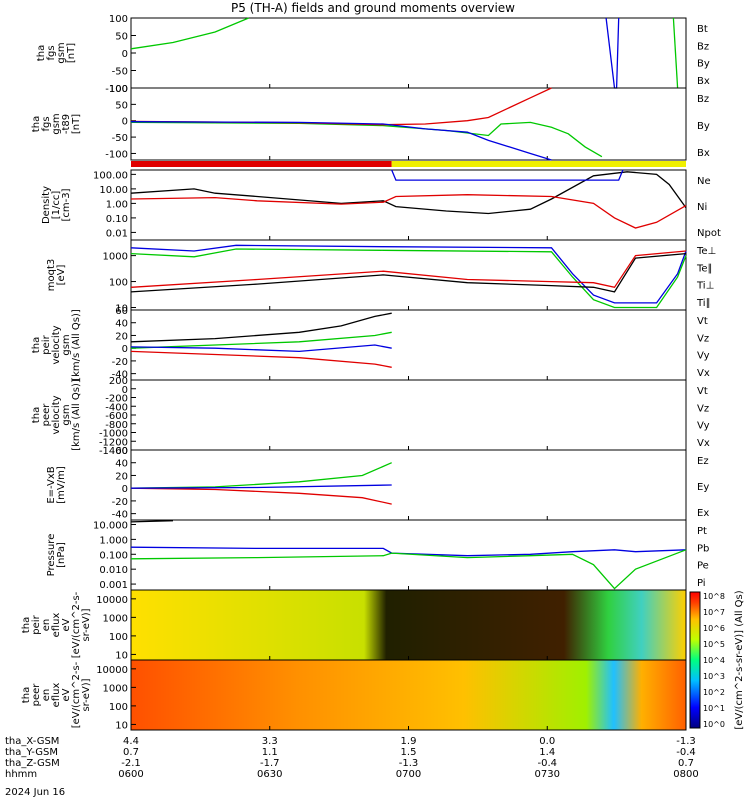 Image resolution: width=750 pixels, height=800 pixels. Describe the element at coordinates (31, 752) in the screenshot. I see `orbit-row-label: tha_Y-GSM` at that location.